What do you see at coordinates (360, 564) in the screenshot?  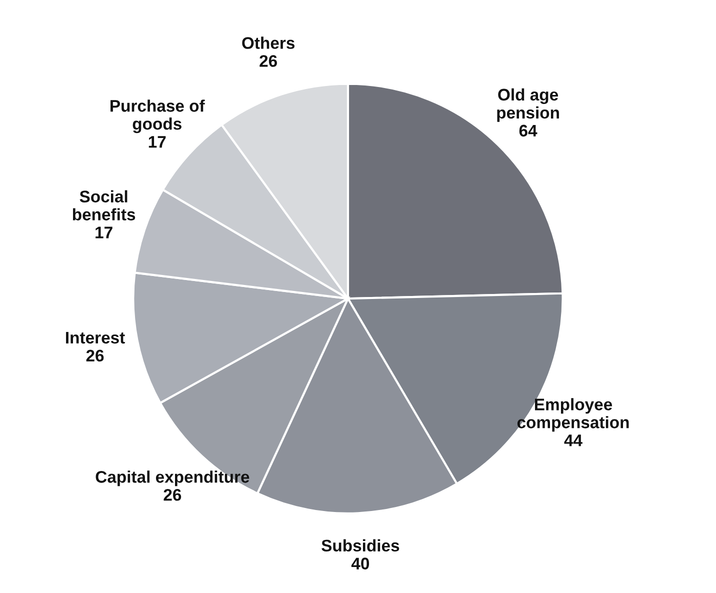 I see `data-label: 40` at bounding box center [360, 564].